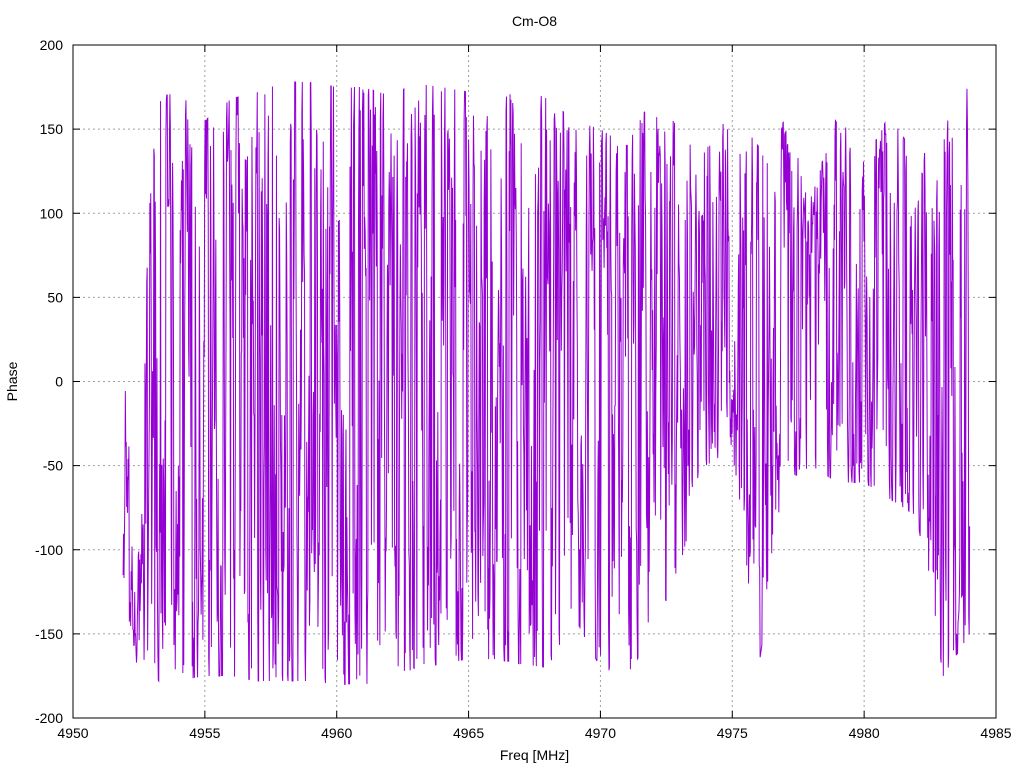 The image size is (1024, 768). I want to click on y-tick-label: -200, so click(49, 718).